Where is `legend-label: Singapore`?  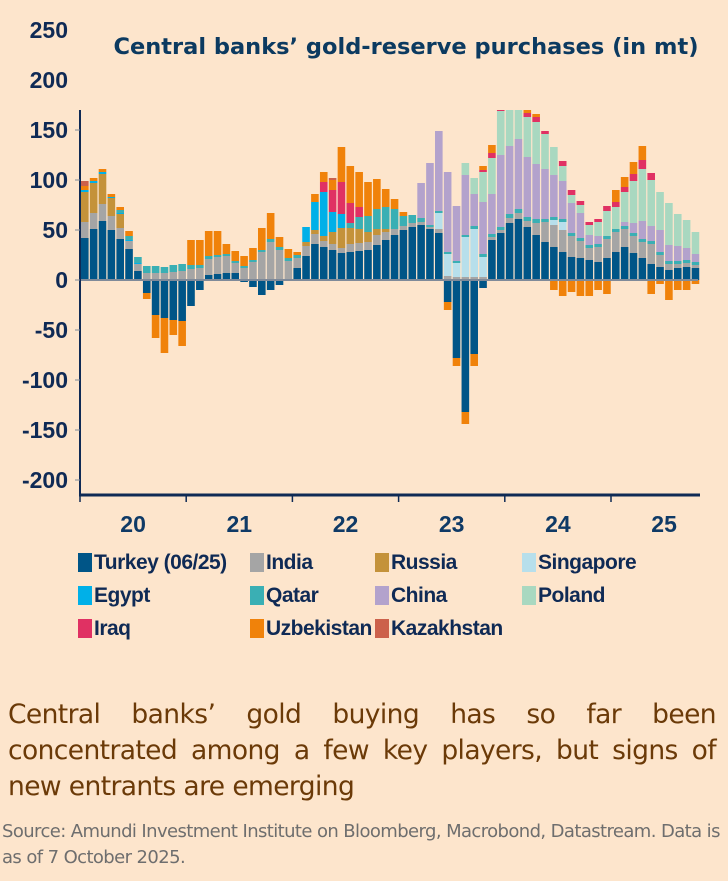 legend-label: Singapore is located at coordinates (587, 562).